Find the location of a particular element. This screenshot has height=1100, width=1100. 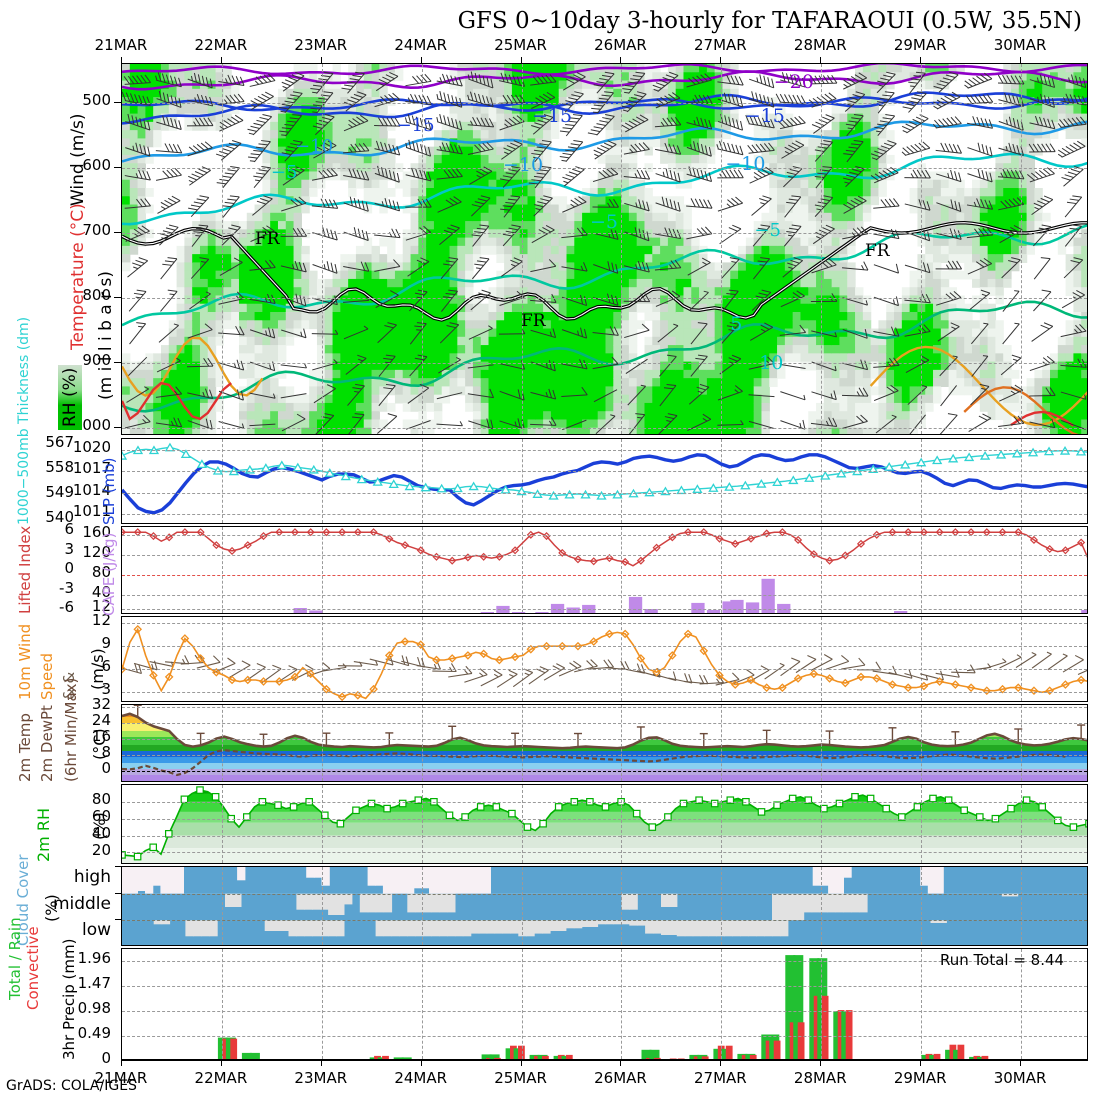

contour-label: −5 is located at coordinates (767, 231).